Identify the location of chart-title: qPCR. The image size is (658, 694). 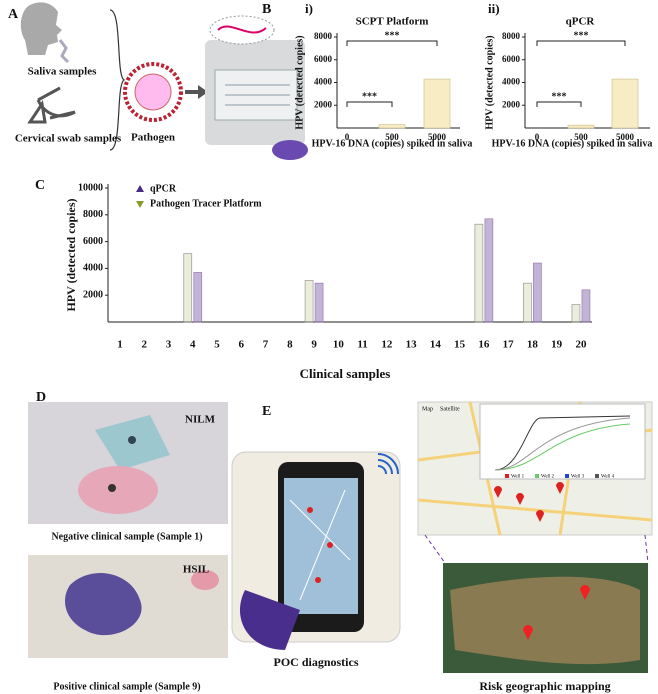
(581, 22).